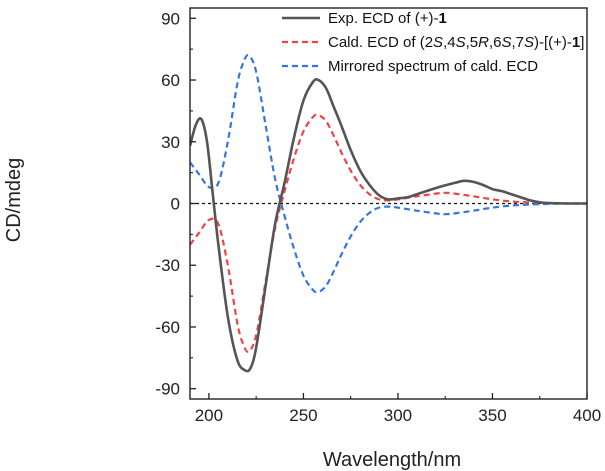 The width and height of the screenshot is (605, 471). What do you see at coordinates (433, 66) in the screenshot?
I see `legend-label-3: Mirrored spectrum of cald. ECD` at bounding box center [433, 66].